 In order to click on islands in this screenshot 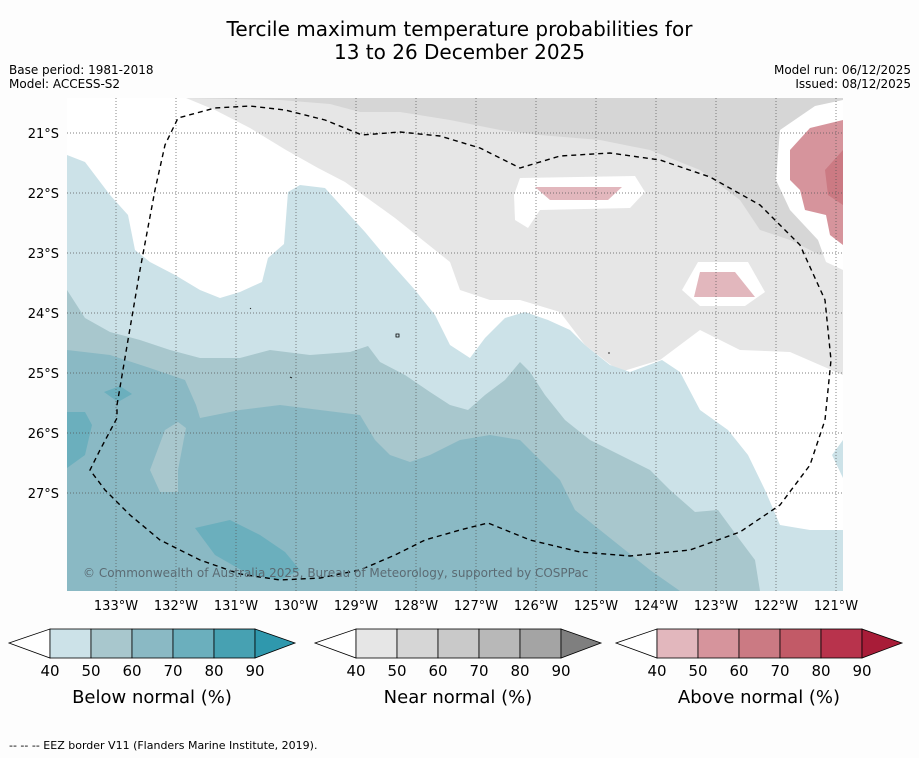, I will do `click(429, 343)`.